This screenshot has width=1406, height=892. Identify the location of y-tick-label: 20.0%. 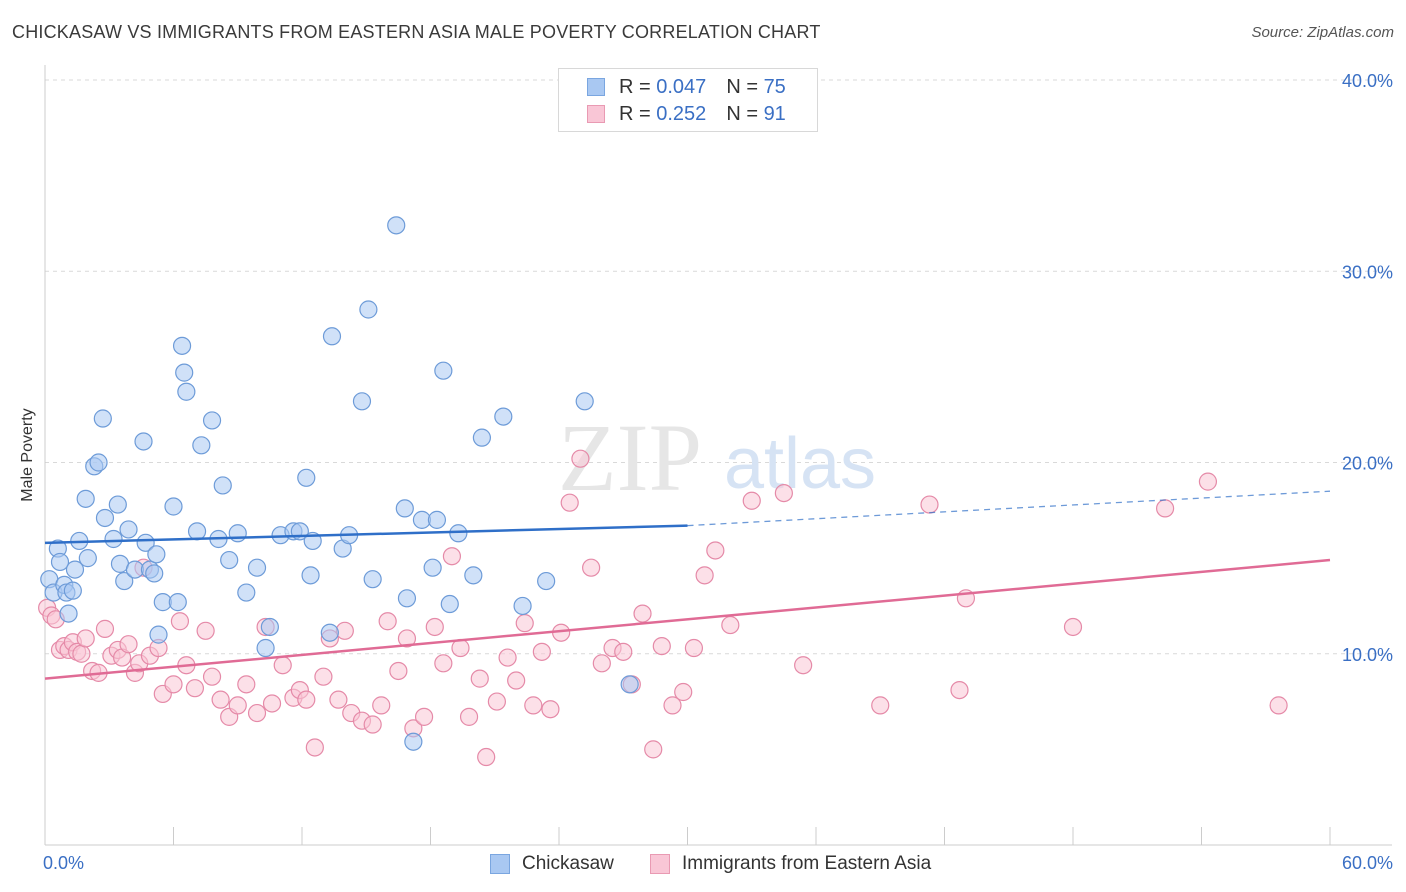
(1367, 464).